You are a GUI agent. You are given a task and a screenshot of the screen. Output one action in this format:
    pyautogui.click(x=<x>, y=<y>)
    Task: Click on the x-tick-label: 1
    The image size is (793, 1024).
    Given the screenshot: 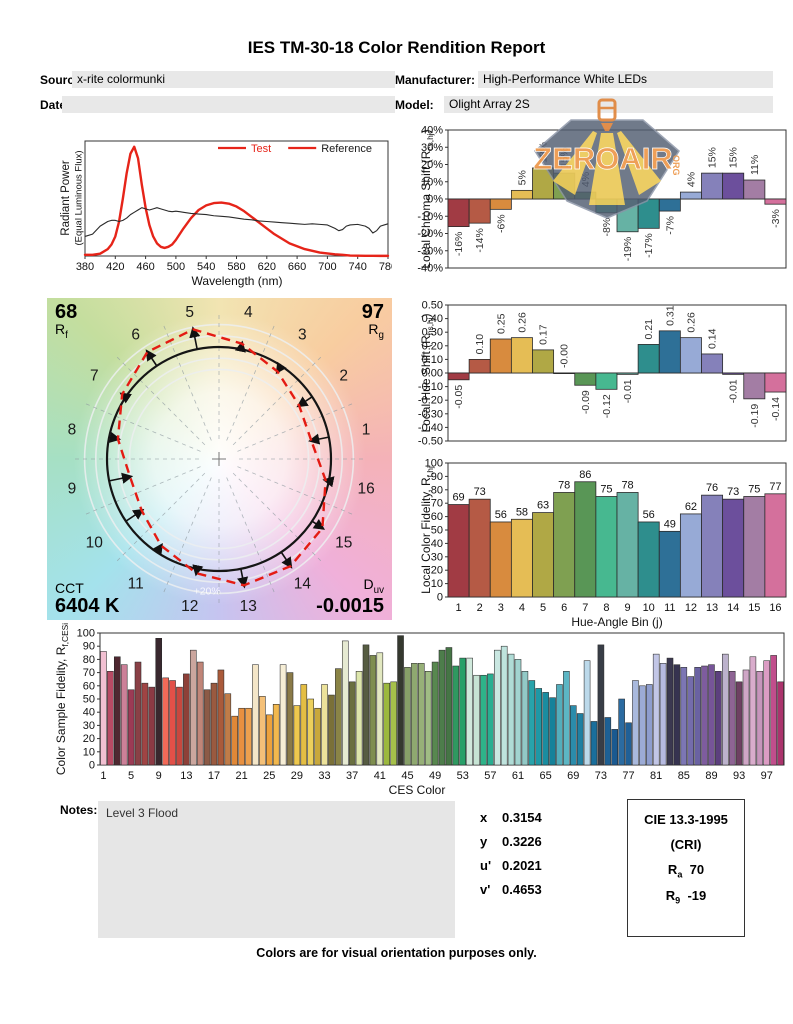 What is the action you would take?
    pyautogui.click(x=103, y=776)
    